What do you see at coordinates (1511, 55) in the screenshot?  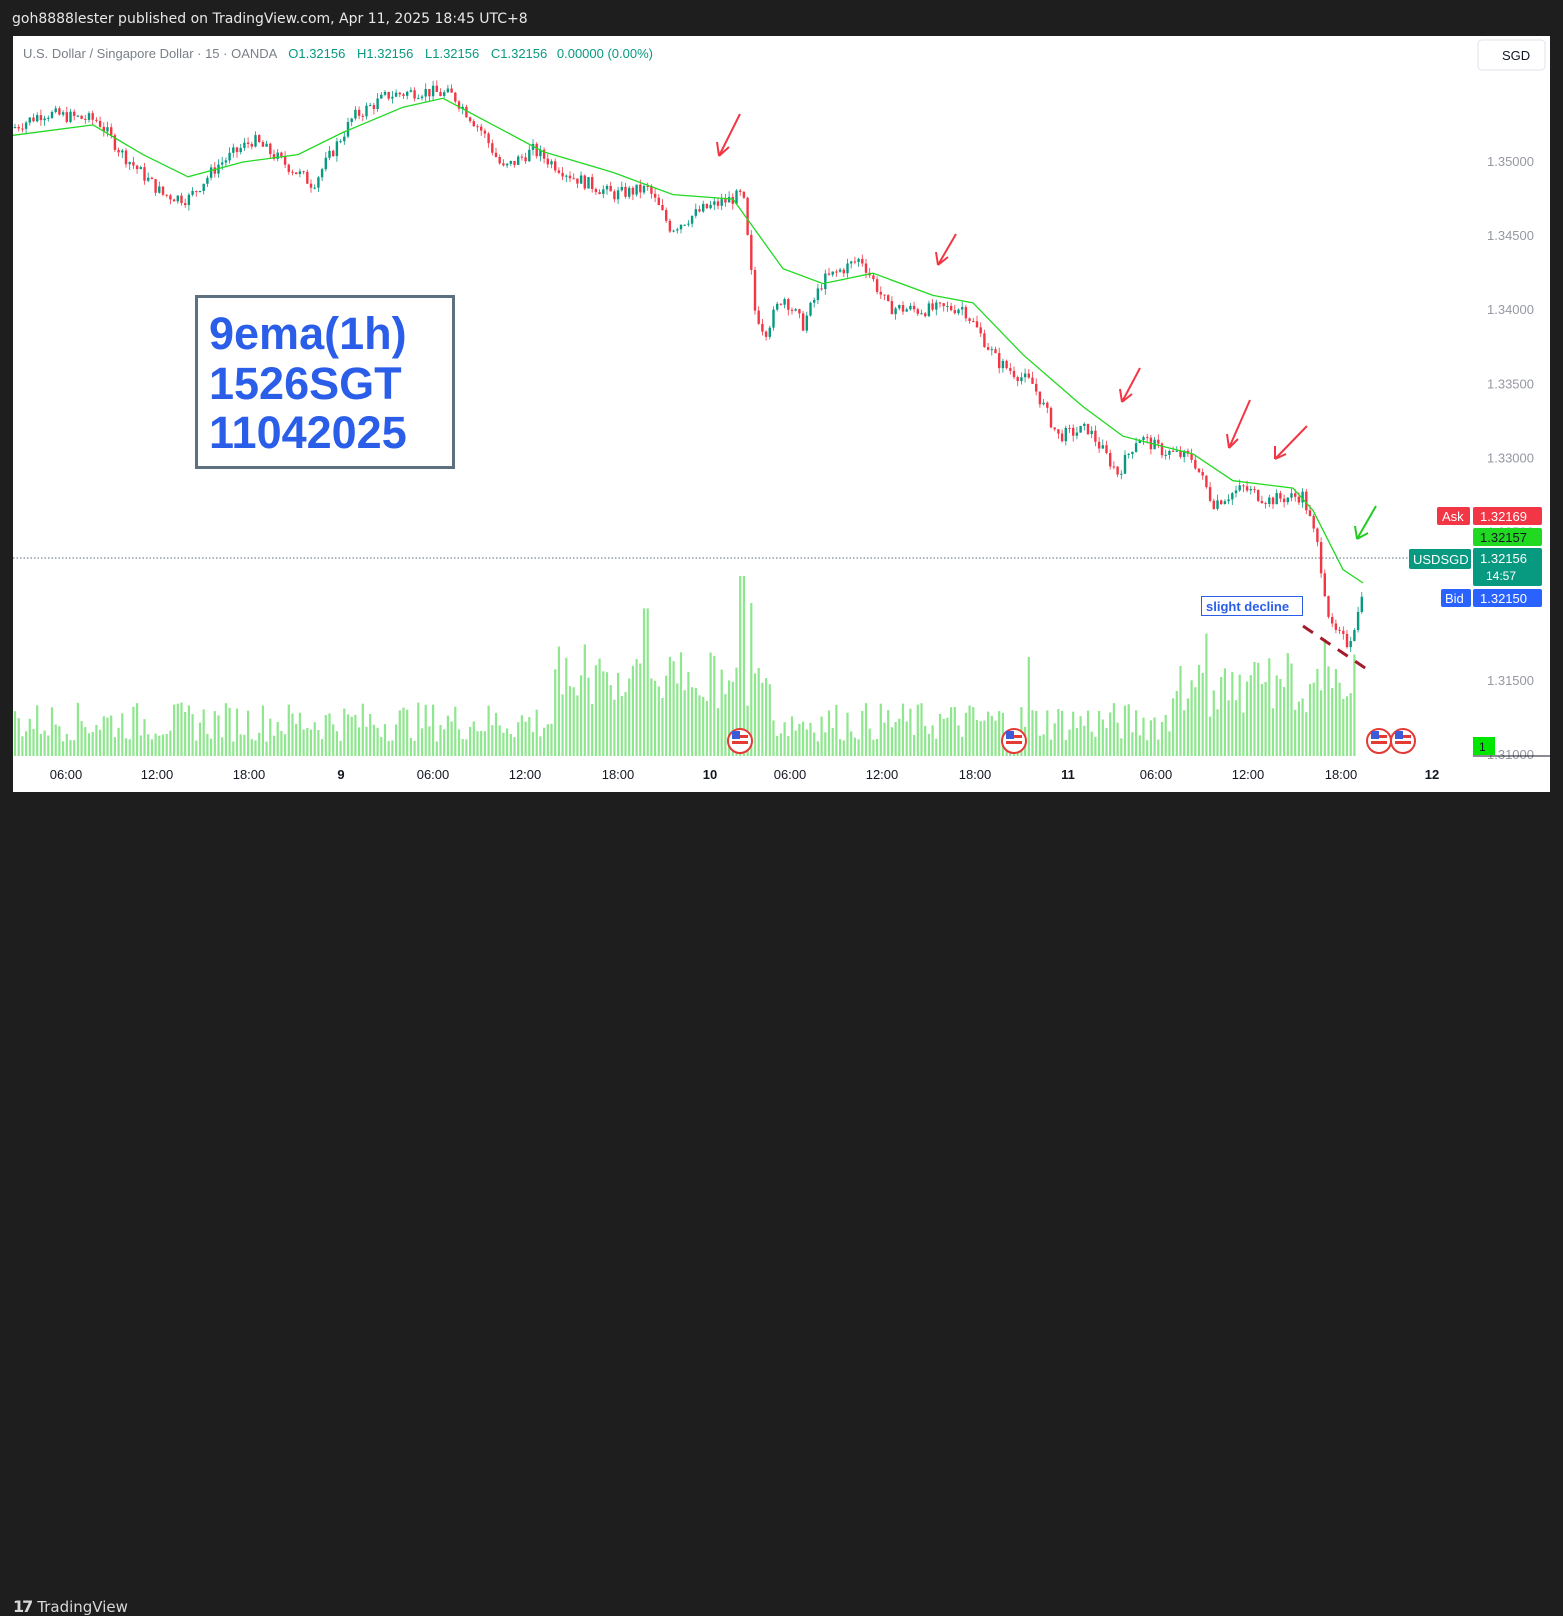 I see `currency-button: SGD` at bounding box center [1511, 55].